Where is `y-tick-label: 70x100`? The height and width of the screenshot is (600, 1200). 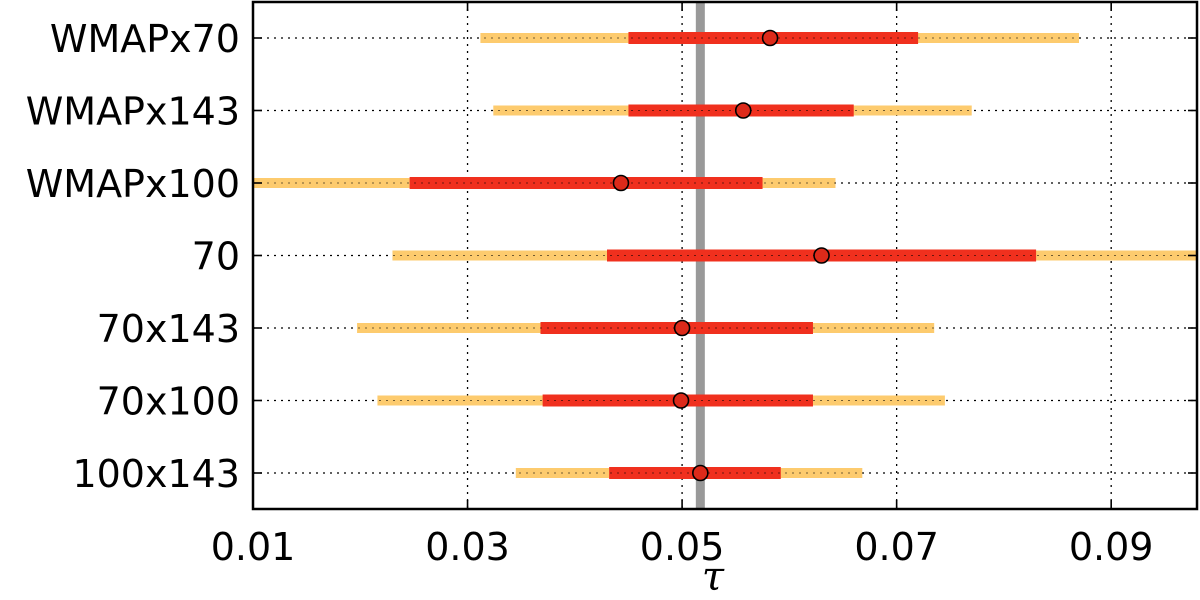 y-tick-label: 70x100 is located at coordinates (168, 402).